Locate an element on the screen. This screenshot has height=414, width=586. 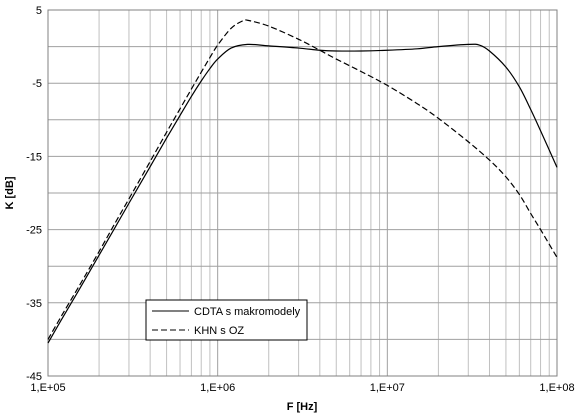
y-tick-label: -15 is located at coordinates (34, 157).